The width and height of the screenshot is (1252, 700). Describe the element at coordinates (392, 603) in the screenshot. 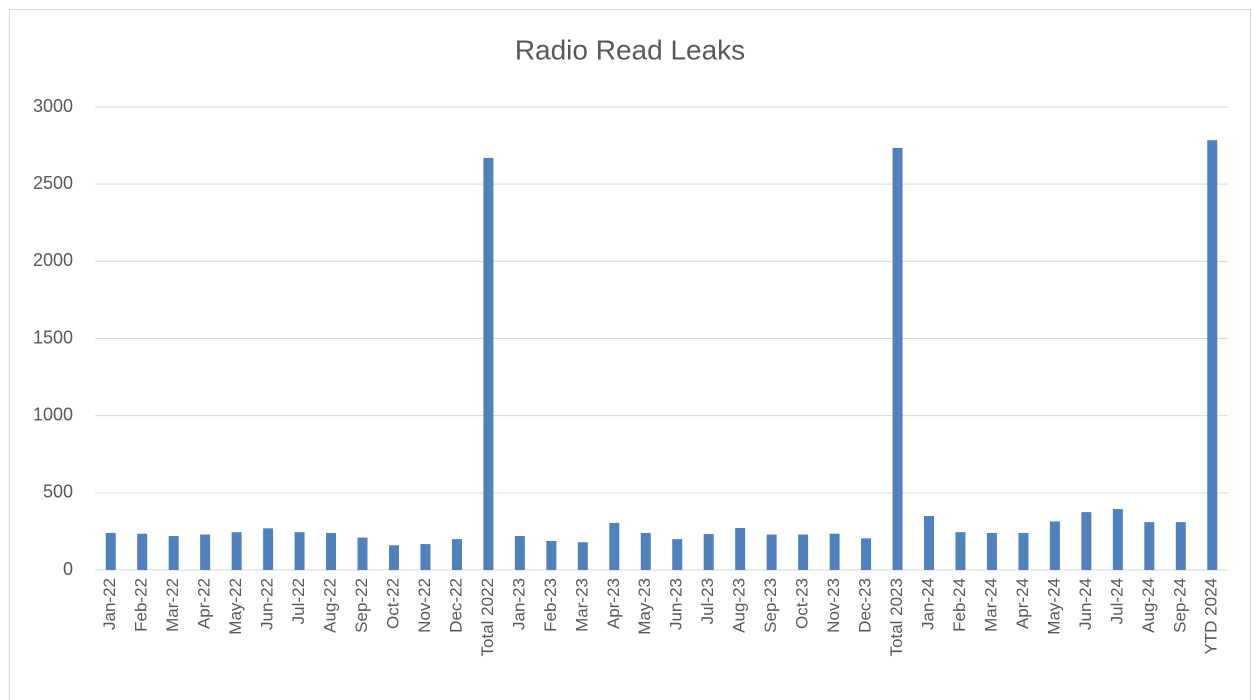

I see `x-tick-label: Oct-22` at that location.